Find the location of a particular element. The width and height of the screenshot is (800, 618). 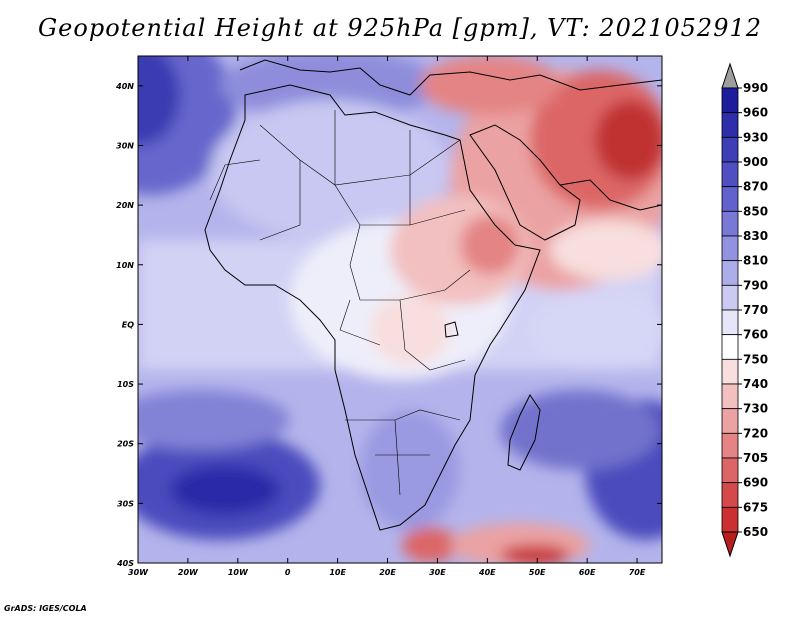

field-southern-africa is located at coordinates (410, 470).